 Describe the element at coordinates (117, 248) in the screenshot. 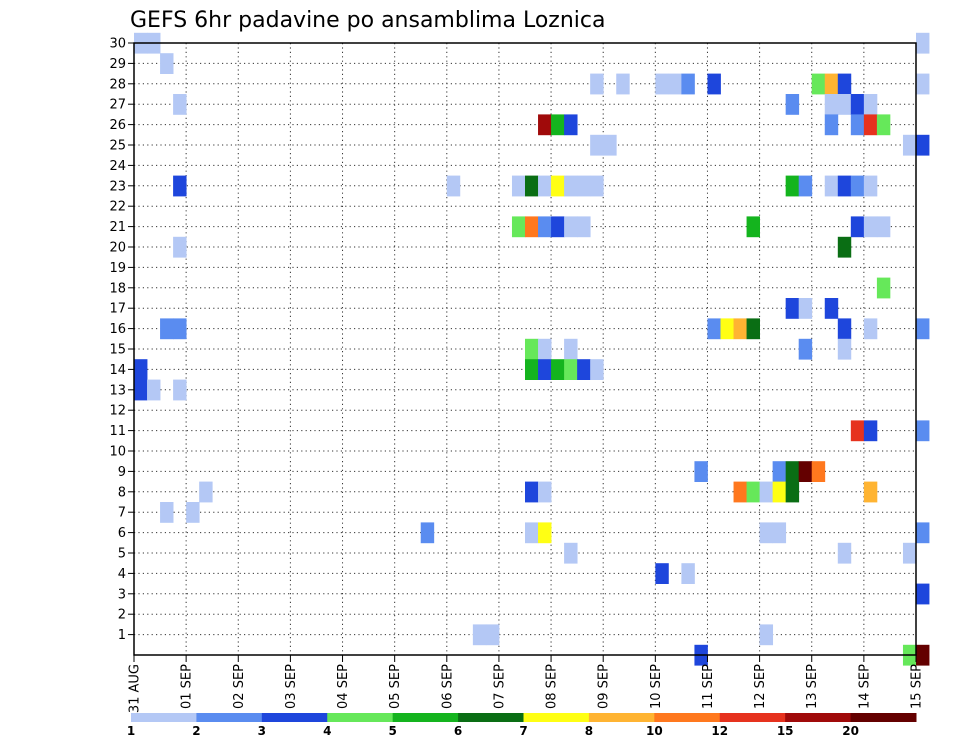

I see `y-tick-label: 20` at that location.